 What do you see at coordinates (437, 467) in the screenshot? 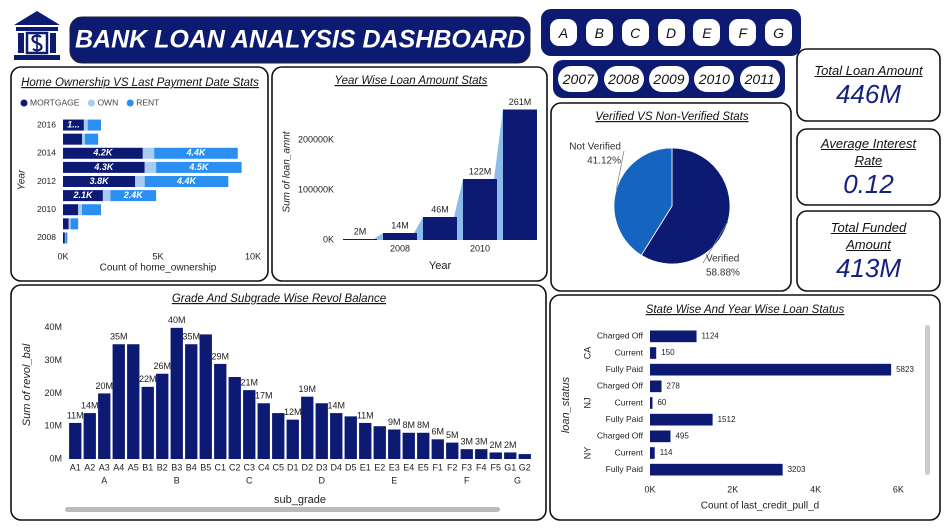
I see `x-tick-label: F1` at bounding box center [437, 467].